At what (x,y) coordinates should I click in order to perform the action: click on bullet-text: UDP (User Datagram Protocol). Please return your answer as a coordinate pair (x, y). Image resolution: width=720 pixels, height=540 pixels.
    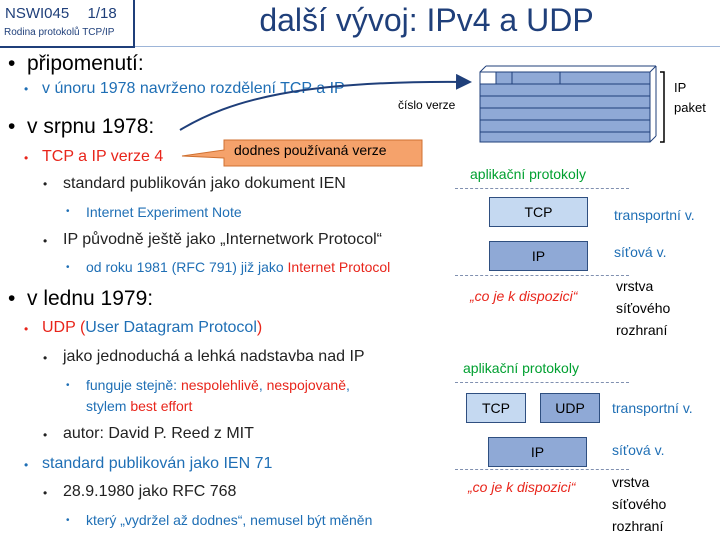
    Looking at the image, I should click on (152, 328).